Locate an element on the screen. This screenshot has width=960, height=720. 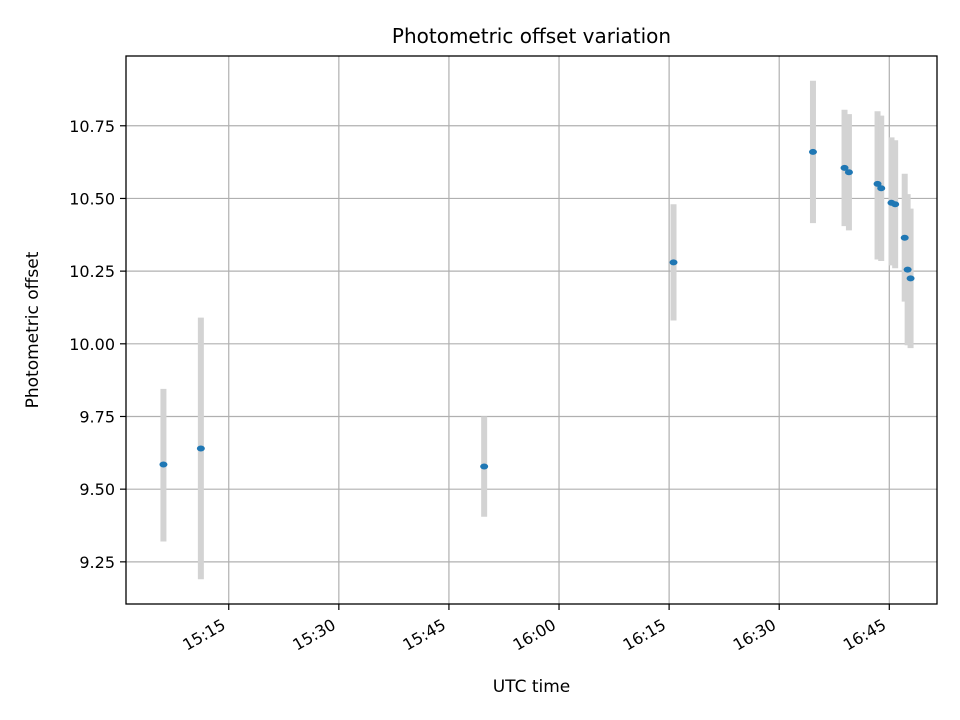
x-tick-label: 16:45 is located at coordinates (864, 635).